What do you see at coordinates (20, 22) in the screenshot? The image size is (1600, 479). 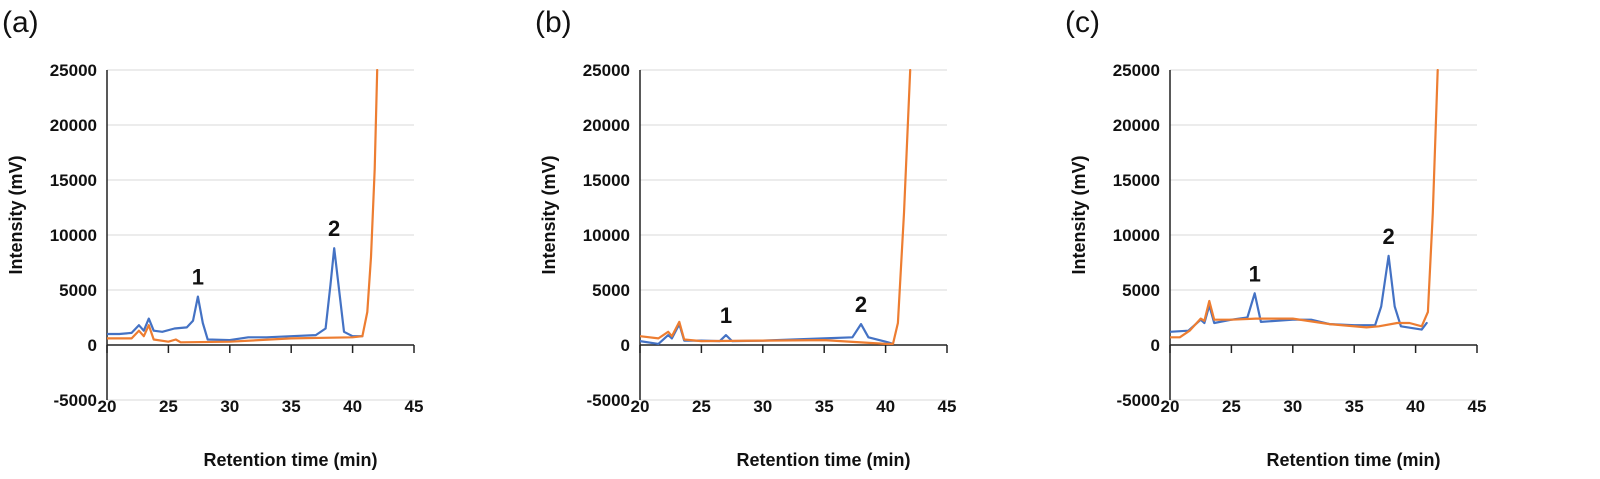 I see `panel-label: (a)` at bounding box center [20, 22].